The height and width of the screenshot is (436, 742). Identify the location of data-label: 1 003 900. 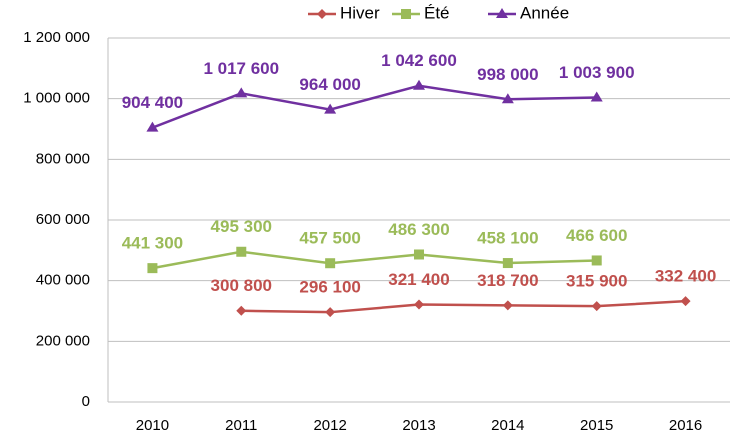
(597, 72).